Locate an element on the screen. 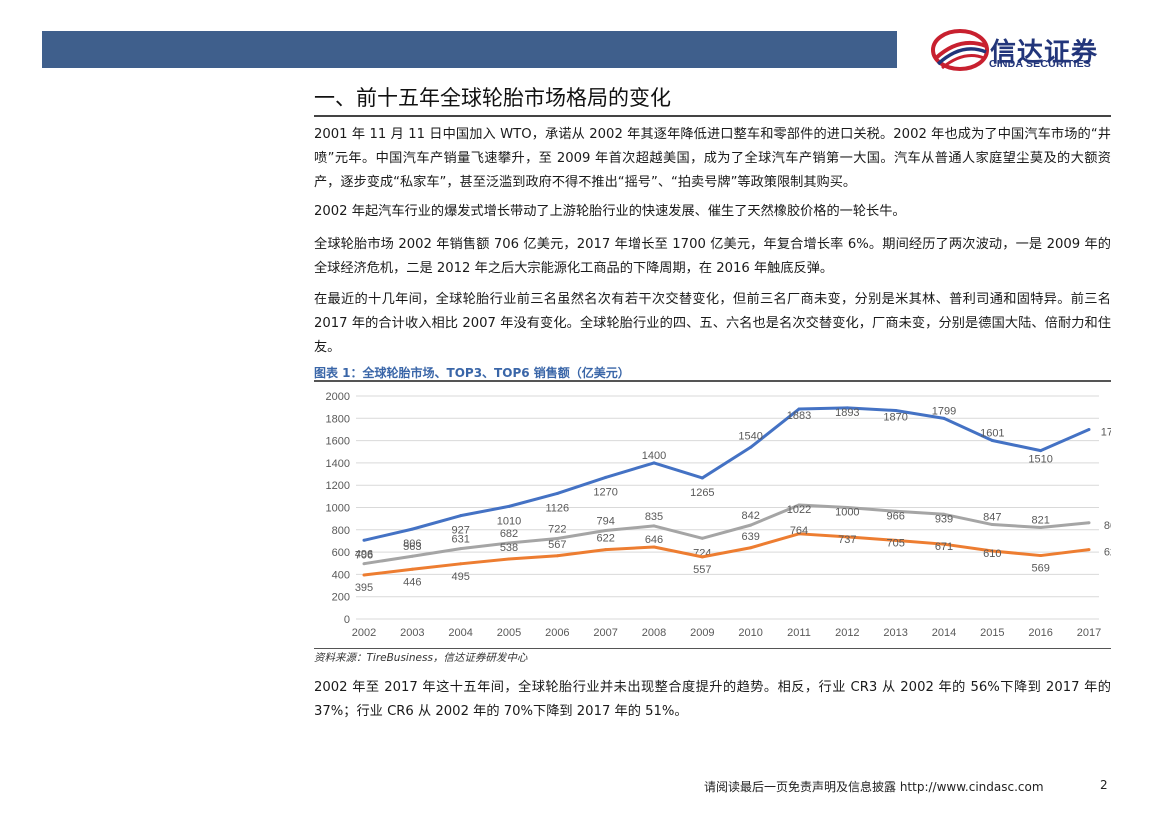 This screenshot has height=827, width=1169. x-tick-label: 2003 is located at coordinates (412, 633).